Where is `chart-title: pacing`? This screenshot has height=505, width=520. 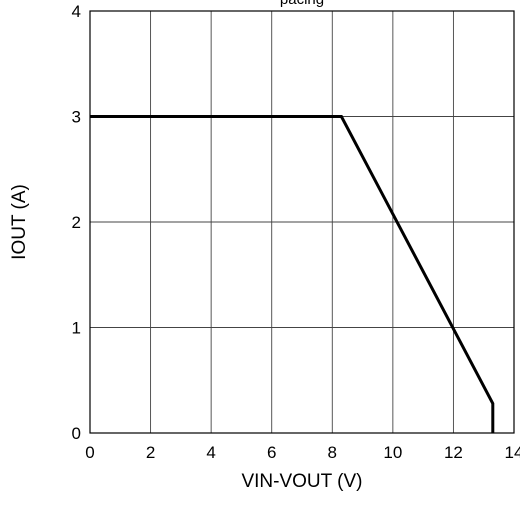
chart-title: pacing is located at coordinates (302, 4).